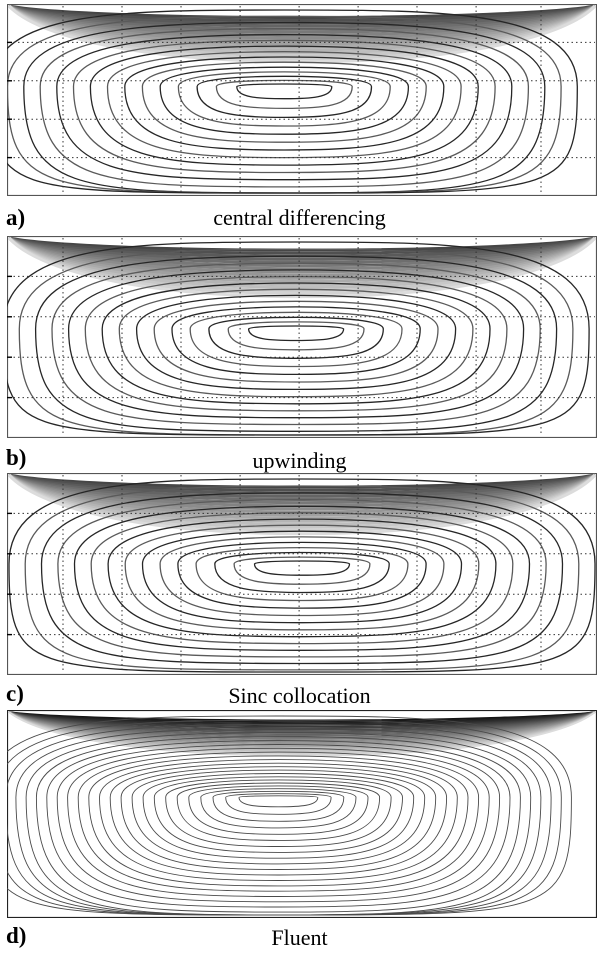  Describe the element at coordinates (16, 457) in the screenshot. I see `panel-label-b: b)` at that location.